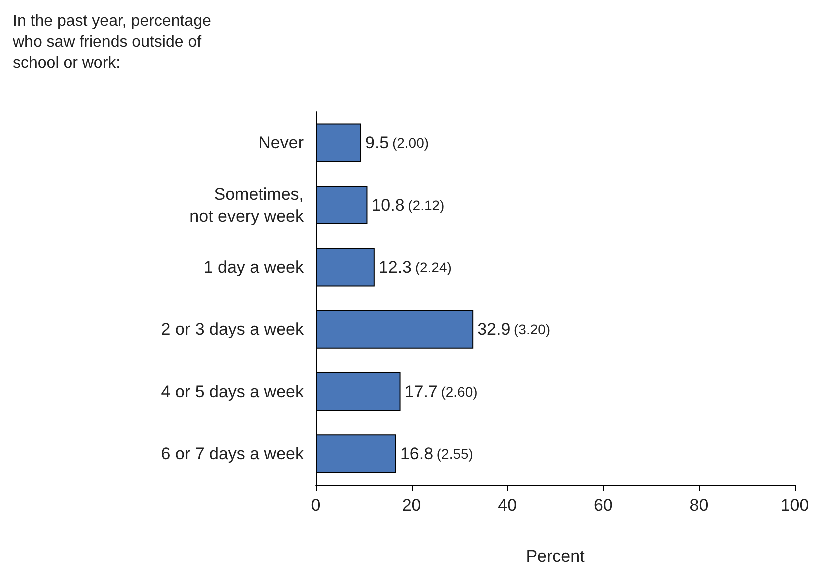 The image size is (814, 581). I want to click on data-label: 12.3 (2.24), so click(415, 267).